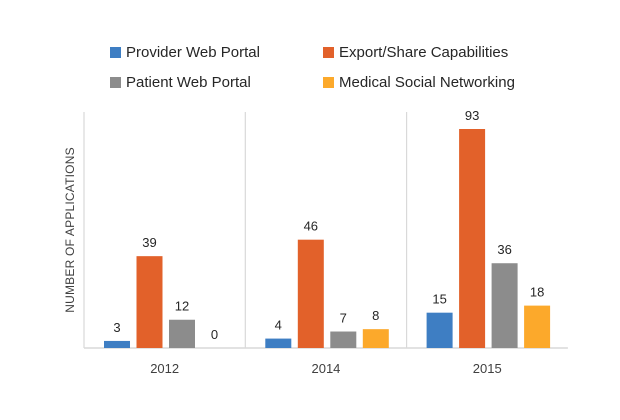  What do you see at coordinates (149, 302) in the screenshot?
I see `bar-2012-export-share-capabilities` at bounding box center [149, 302].